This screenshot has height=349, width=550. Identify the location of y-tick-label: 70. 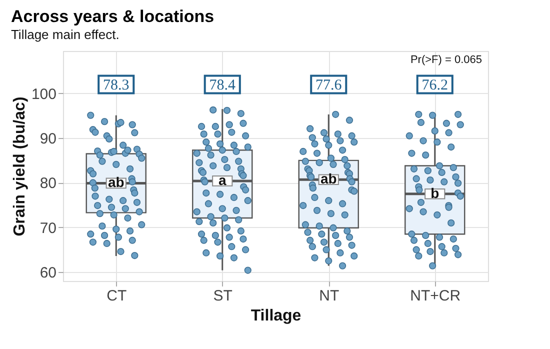
(48, 228).